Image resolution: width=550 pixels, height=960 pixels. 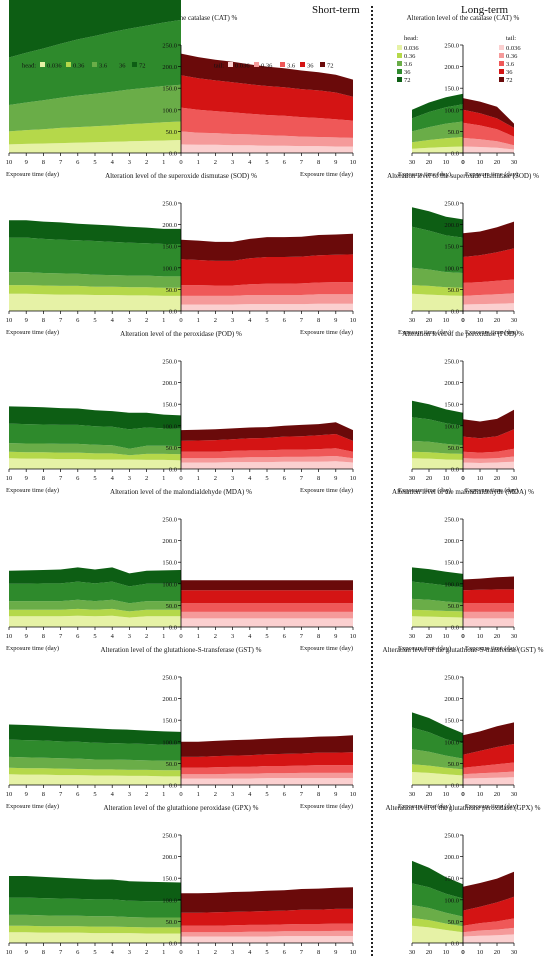 What do you see at coordinates (103, 66) in the screenshot?
I see `legend-head-item: 3.6` at bounding box center [103, 66].